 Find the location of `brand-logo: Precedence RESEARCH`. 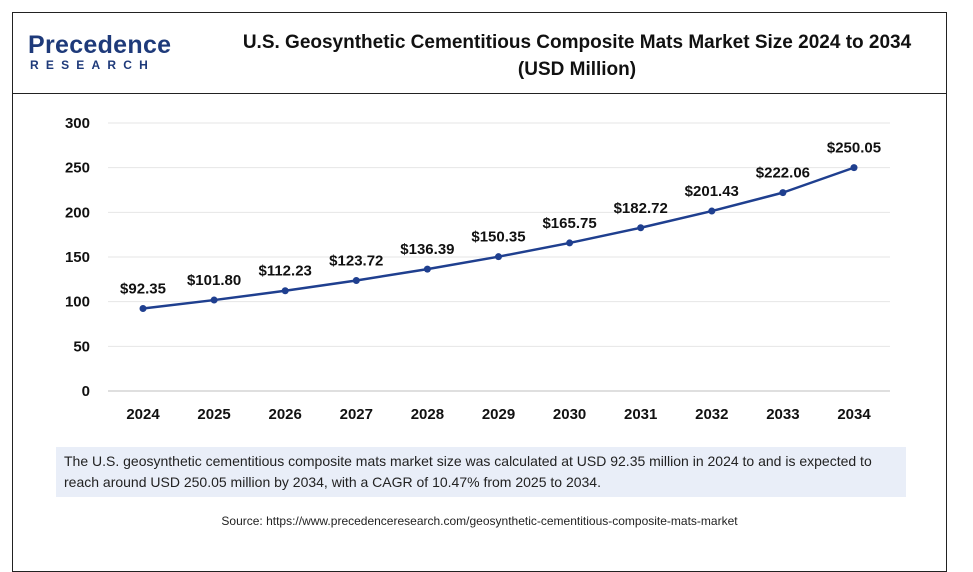

brand-logo: Precedence RESEARCH is located at coordinates (103, 57).